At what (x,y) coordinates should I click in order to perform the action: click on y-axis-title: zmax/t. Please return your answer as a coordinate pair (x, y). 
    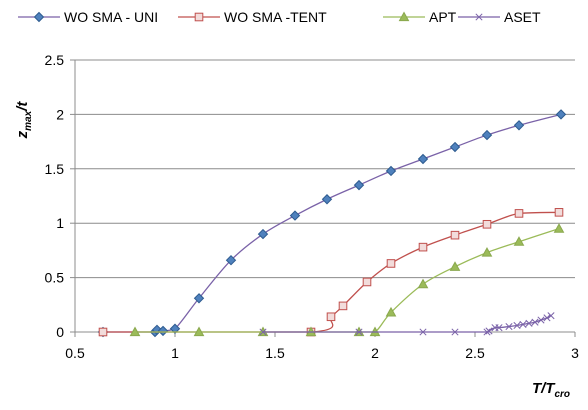
    Looking at the image, I should click on (24, 120).